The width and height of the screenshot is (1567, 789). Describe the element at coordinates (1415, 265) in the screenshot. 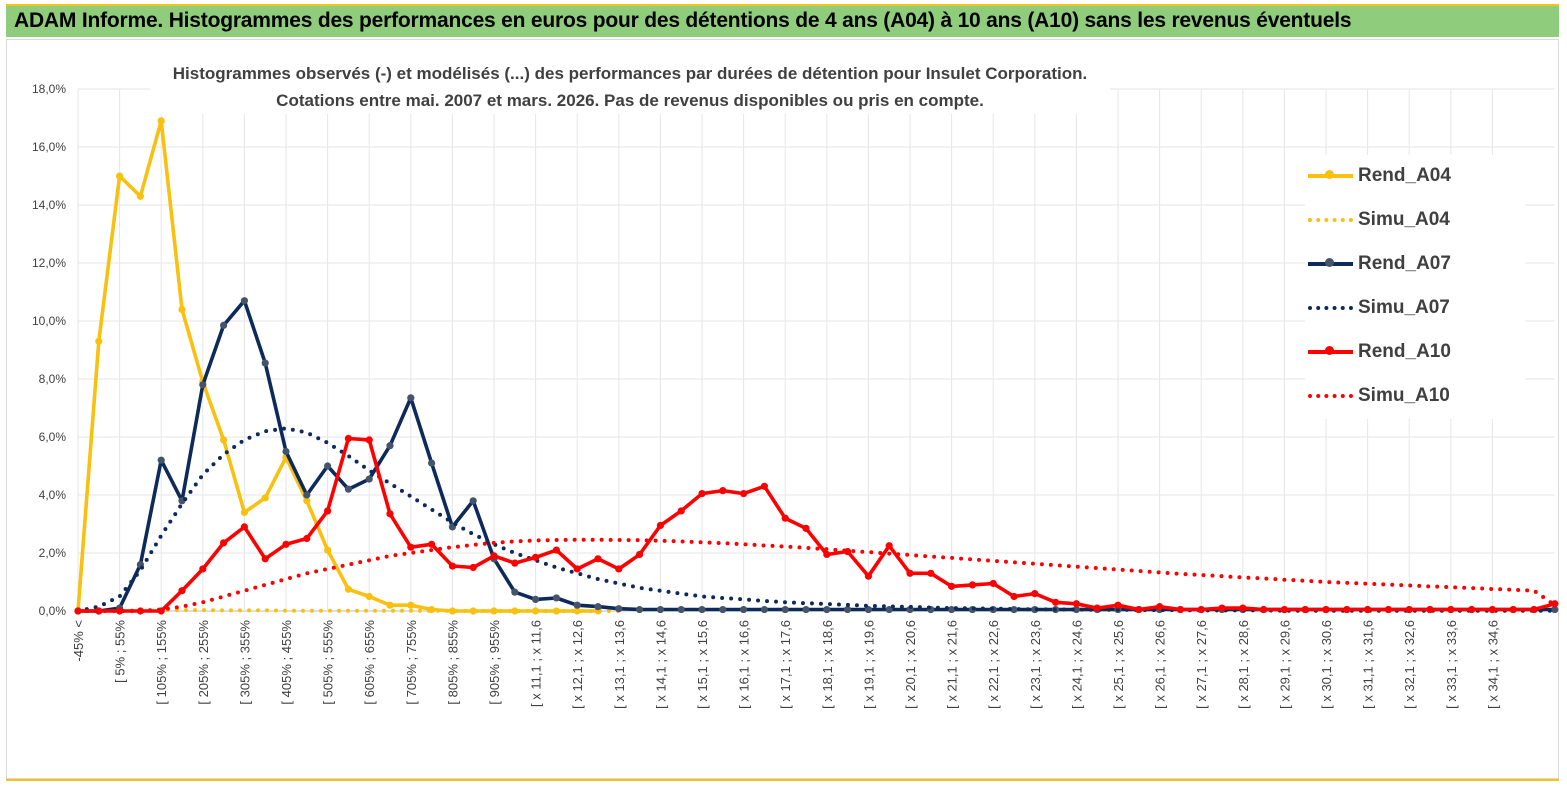

I see `legend-item-rend-a07: Rend_A07` at that location.